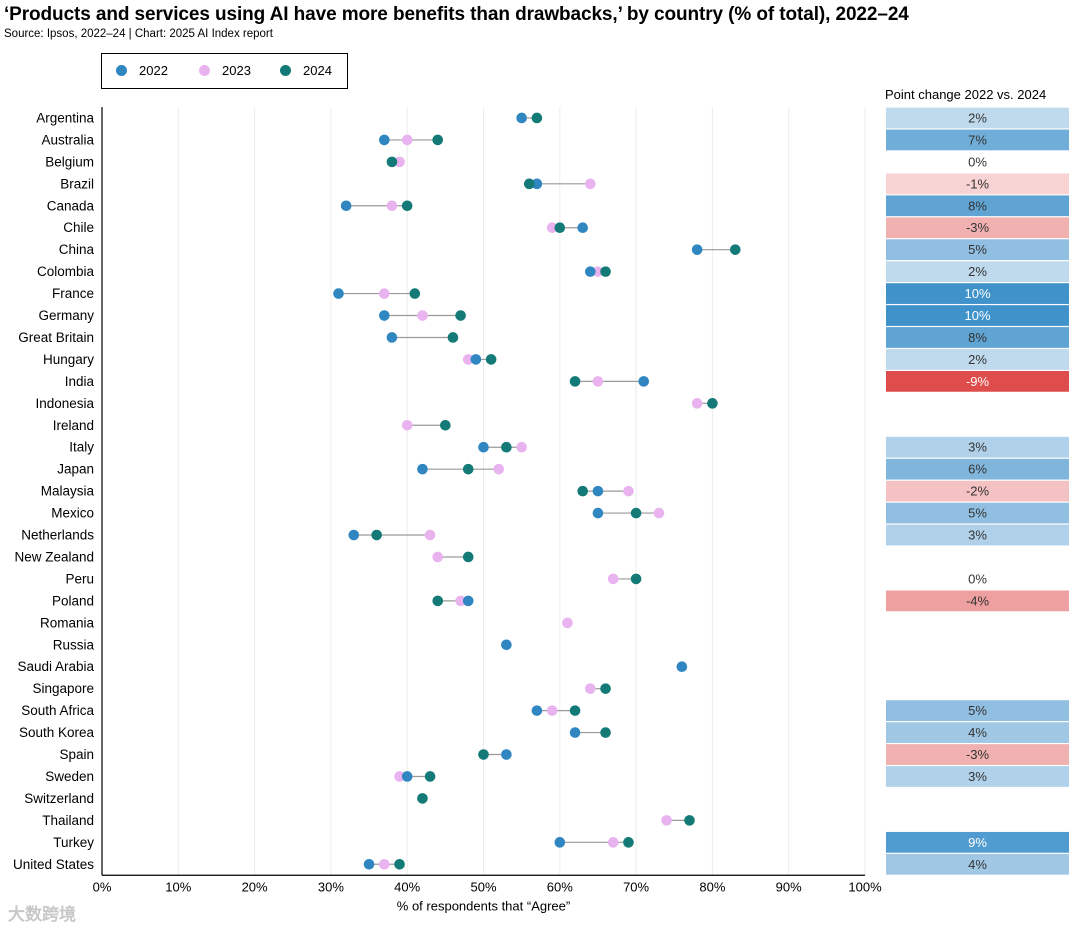 The width and height of the screenshot is (1080, 934). I want to click on point-2022-india, so click(644, 381).